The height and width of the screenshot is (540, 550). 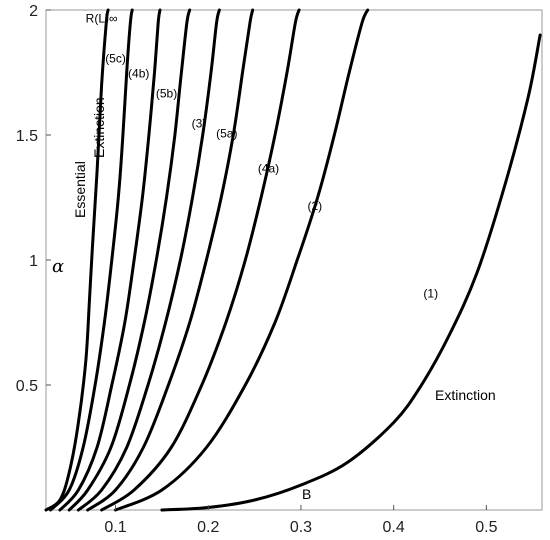 What do you see at coordinates (208, 527) in the screenshot?
I see `x-tick-label: 0.2` at bounding box center [208, 527].